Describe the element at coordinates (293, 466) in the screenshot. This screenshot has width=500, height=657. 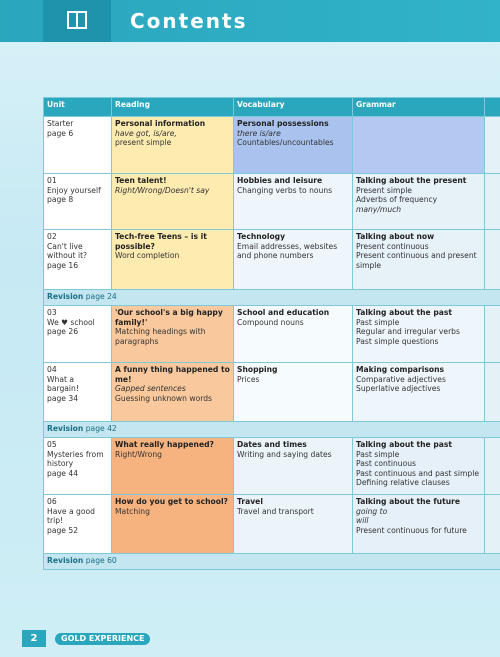
I see `vocabulary-cell: Dates and times Writing and saying dates` at that location.